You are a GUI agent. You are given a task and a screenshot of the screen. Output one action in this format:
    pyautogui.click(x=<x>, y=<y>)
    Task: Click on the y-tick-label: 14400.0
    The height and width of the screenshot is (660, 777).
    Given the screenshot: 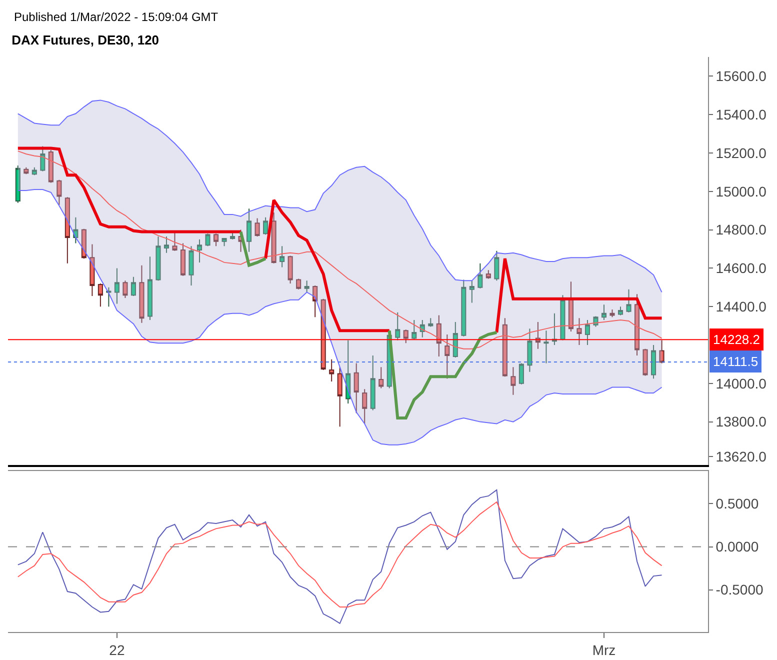 What is the action you would take?
    pyautogui.click(x=741, y=306)
    